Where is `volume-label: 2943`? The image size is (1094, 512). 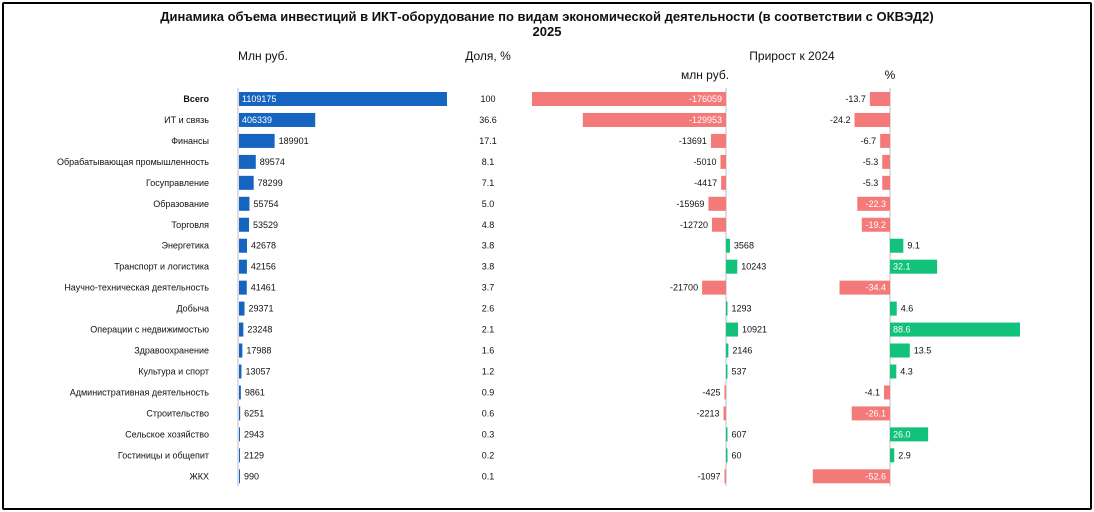
volume-label: 2943 is located at coordinates (254, 434).